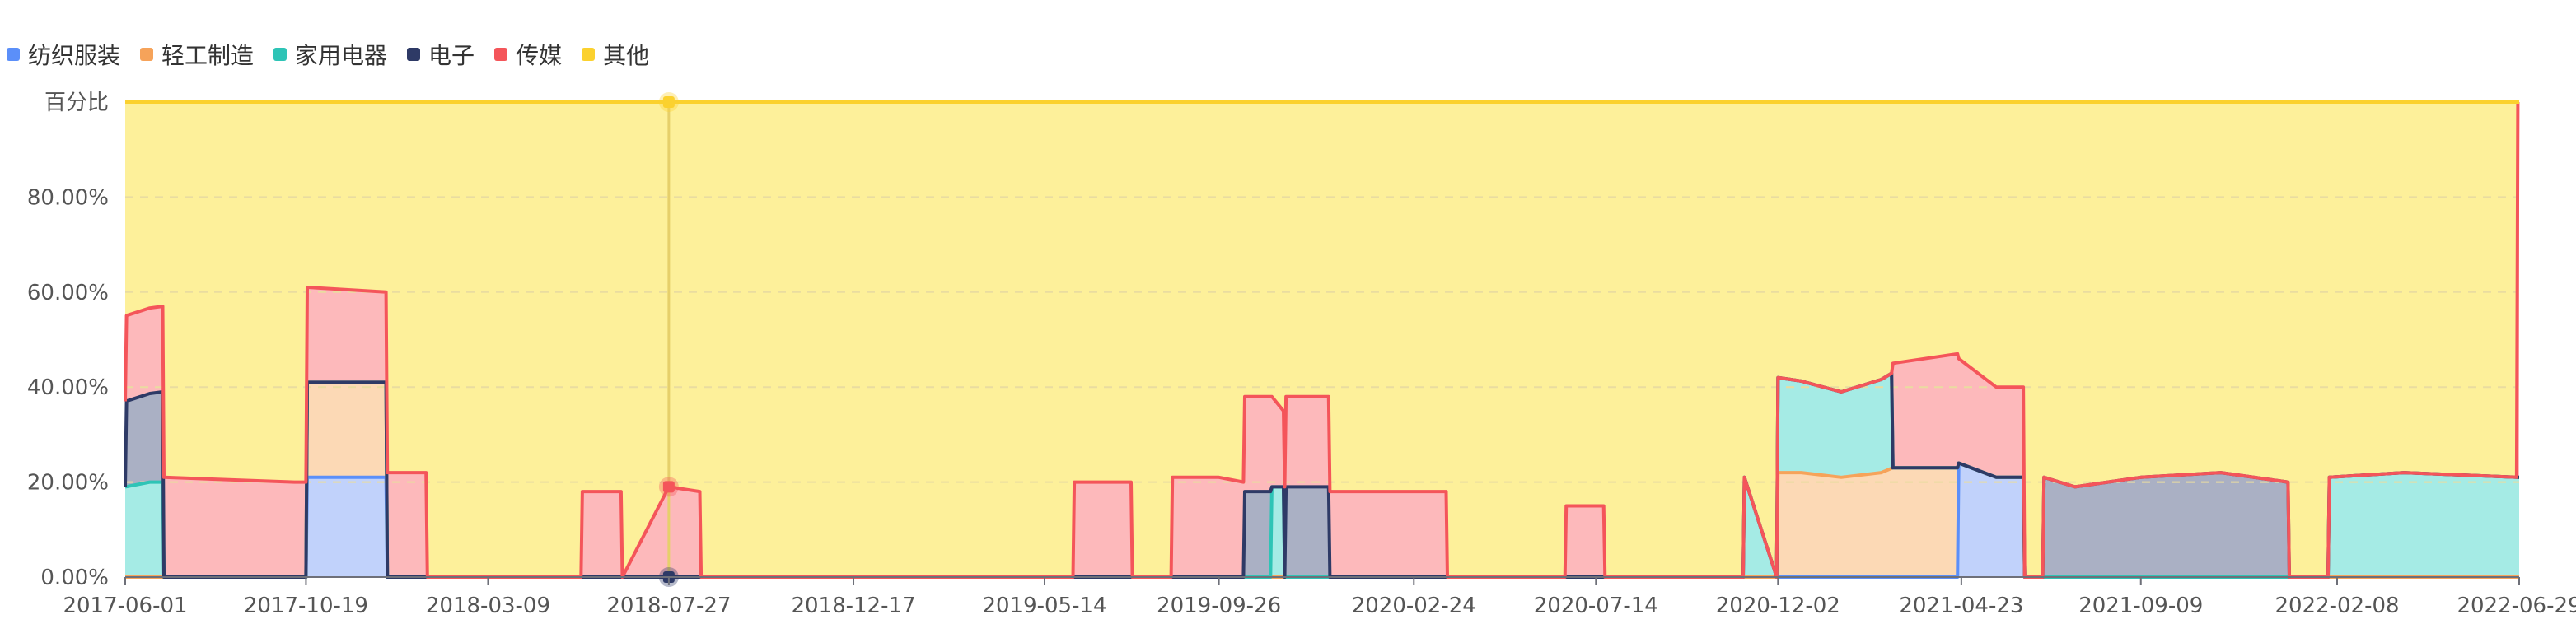 Image resolution: width=2576 pixels, height=638 pixels. I want to click on y-axis-title: 百分比, so click(76, 103).